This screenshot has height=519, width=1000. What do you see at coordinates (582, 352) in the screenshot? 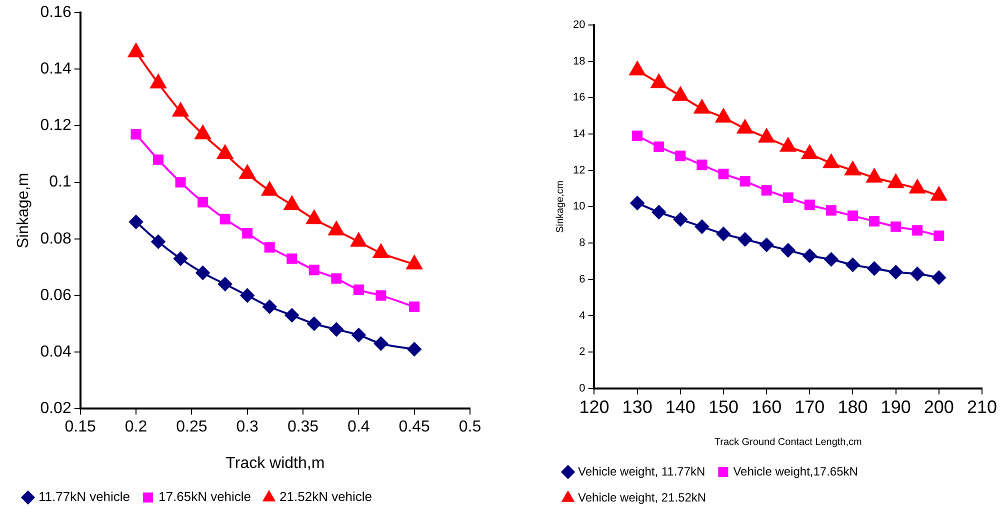
I see `y-tick-label: 2` at bounding box center [582, 352].